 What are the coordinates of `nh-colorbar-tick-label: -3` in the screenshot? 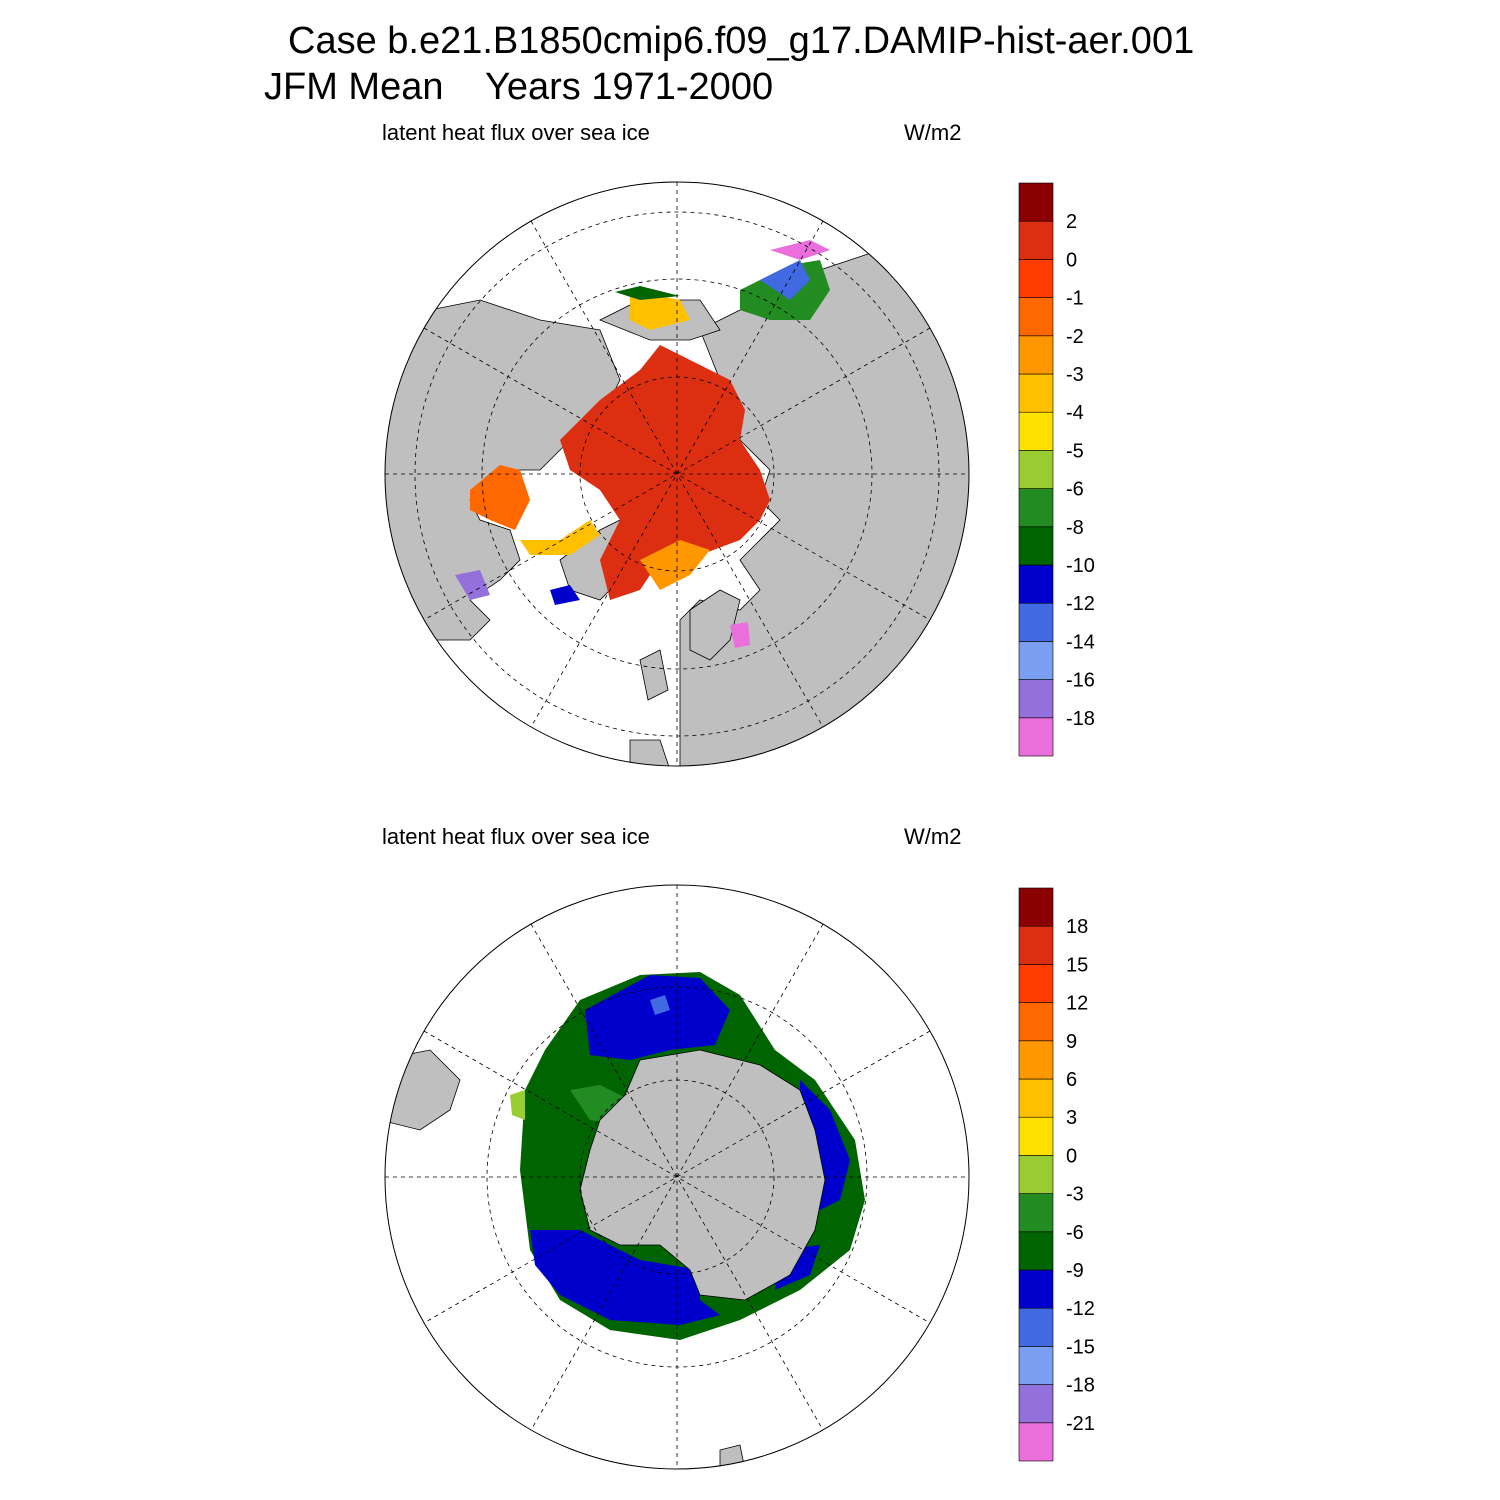 It's located at (1075, 375).